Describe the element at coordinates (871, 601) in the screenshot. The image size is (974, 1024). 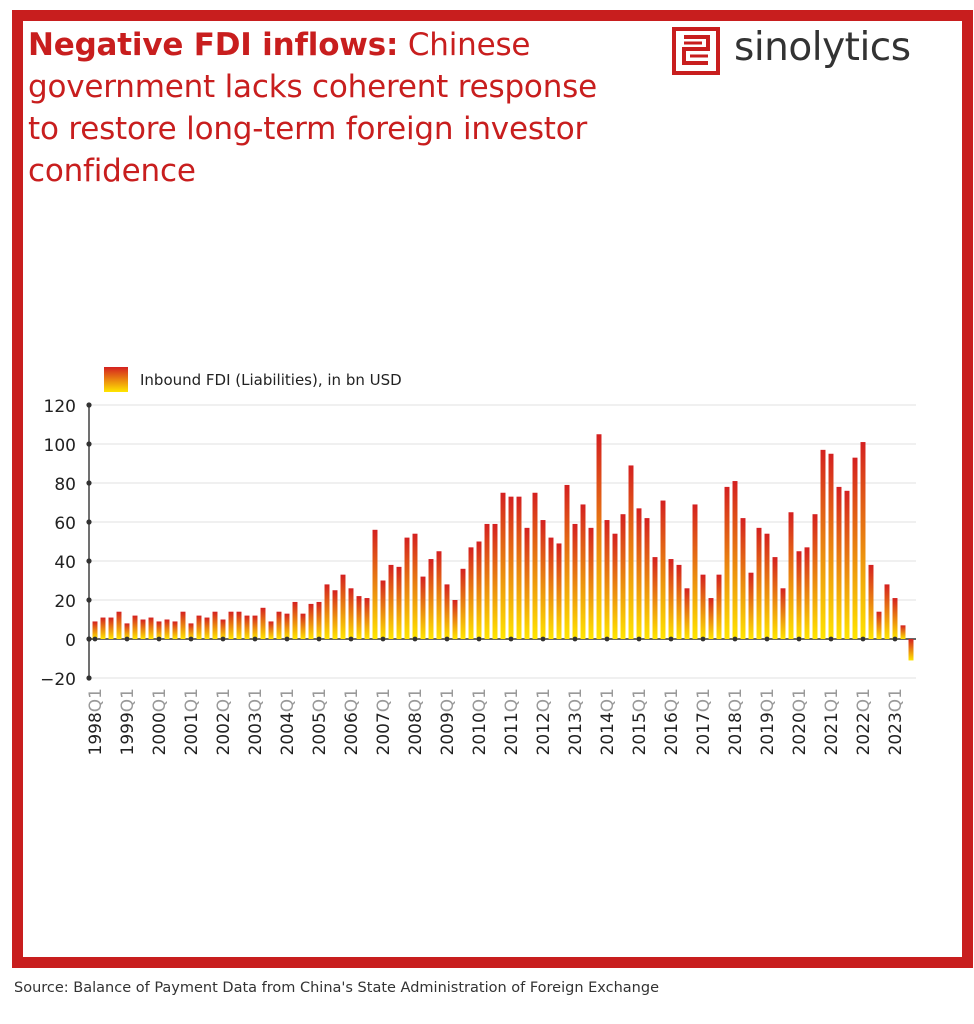
I see `bar-2022Q2` at that location.